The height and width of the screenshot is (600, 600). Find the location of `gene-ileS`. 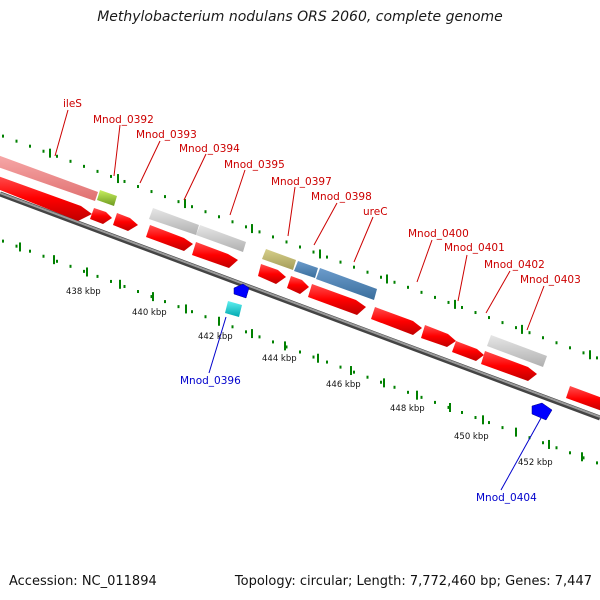

gene-ileS is located at coordinates (49, 177).